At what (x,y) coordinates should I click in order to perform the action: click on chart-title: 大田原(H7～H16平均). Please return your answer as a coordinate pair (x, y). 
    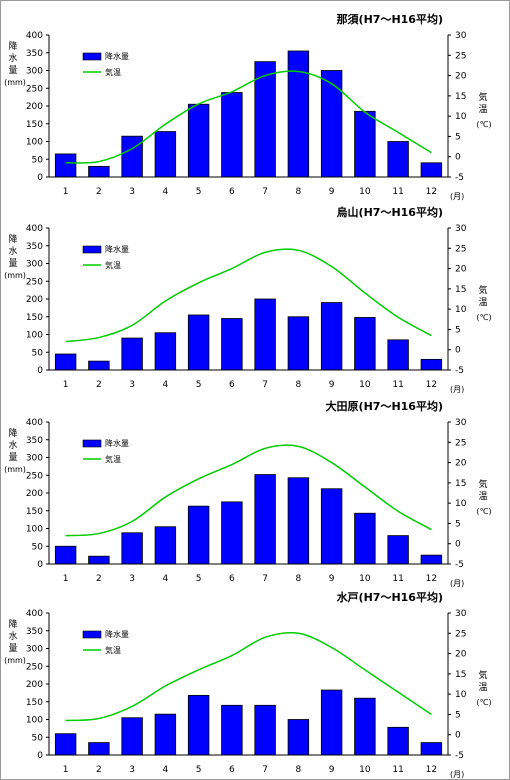
    Looking at the image, I should click on (384, 406).